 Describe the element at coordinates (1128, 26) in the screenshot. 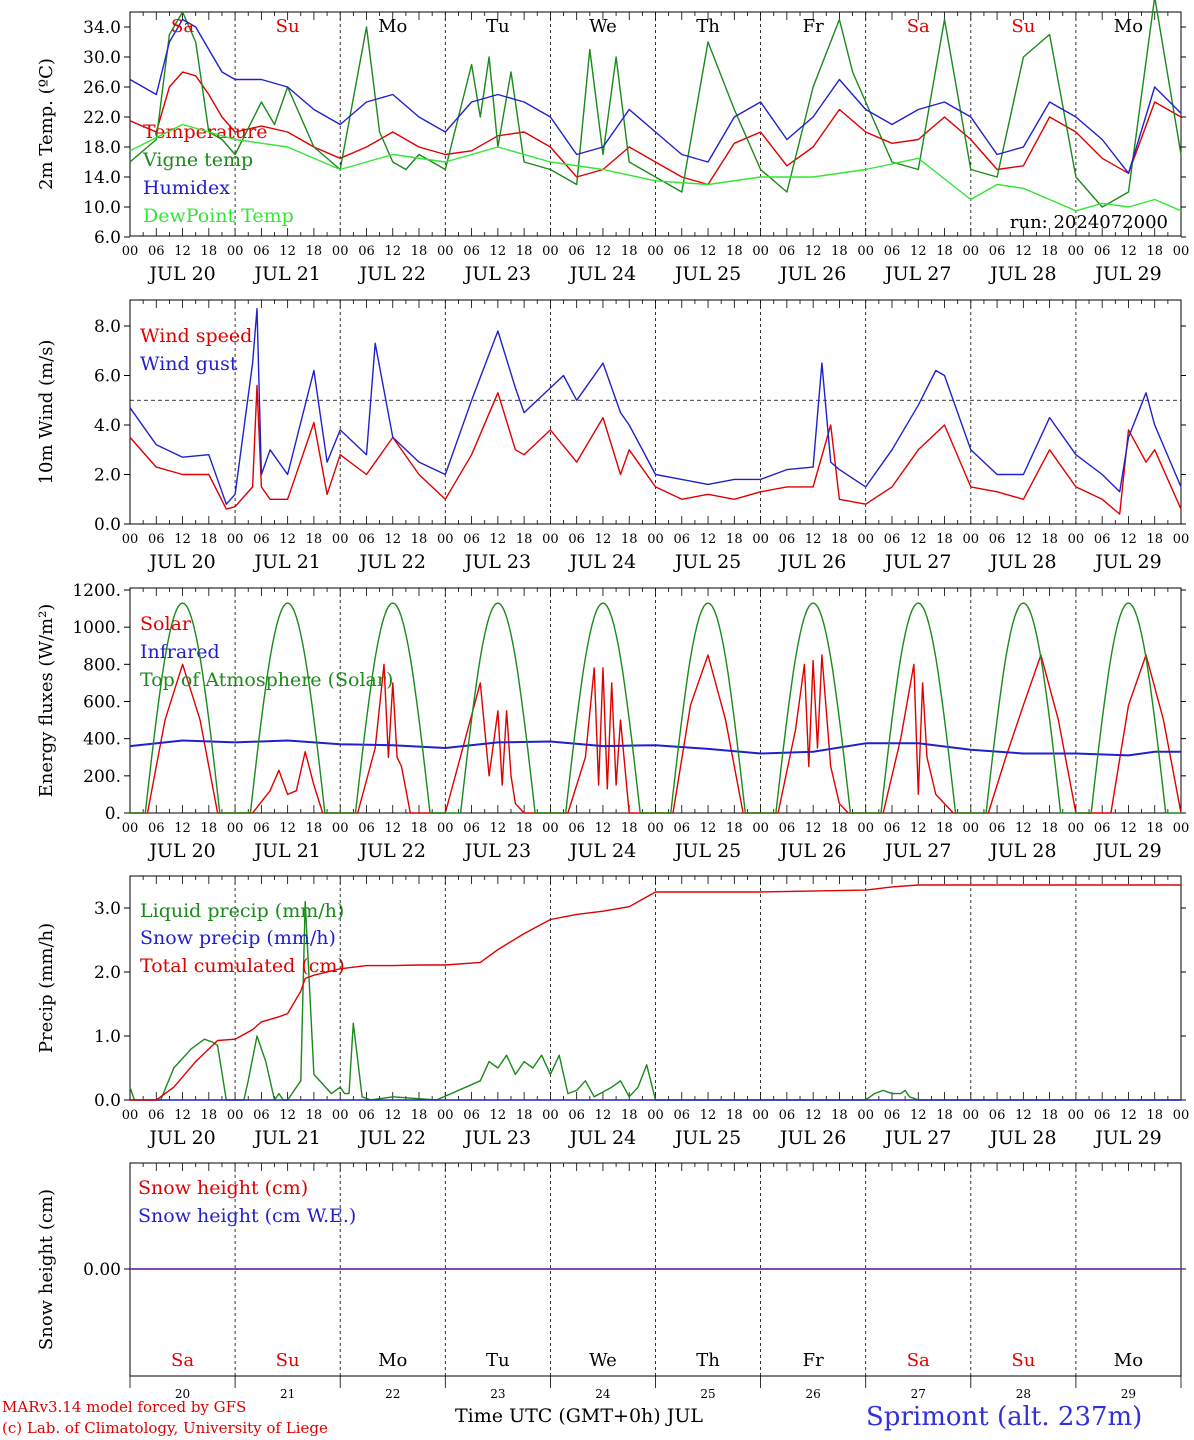

I see `weekday-label: Mo` at that location.